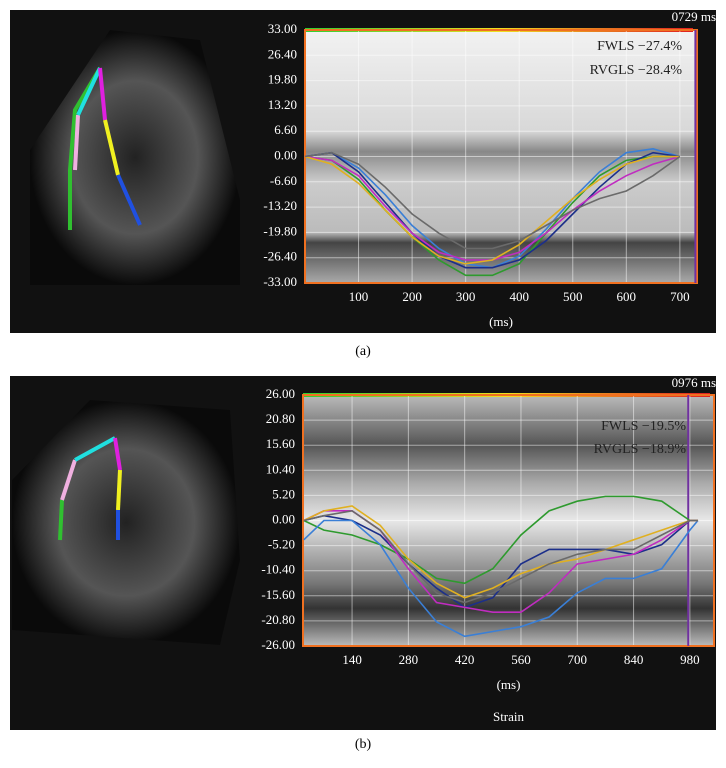 The height and width of the screenshot is (768, 726). I want to click on y-tick-label: 15.60, so click(280, 443).